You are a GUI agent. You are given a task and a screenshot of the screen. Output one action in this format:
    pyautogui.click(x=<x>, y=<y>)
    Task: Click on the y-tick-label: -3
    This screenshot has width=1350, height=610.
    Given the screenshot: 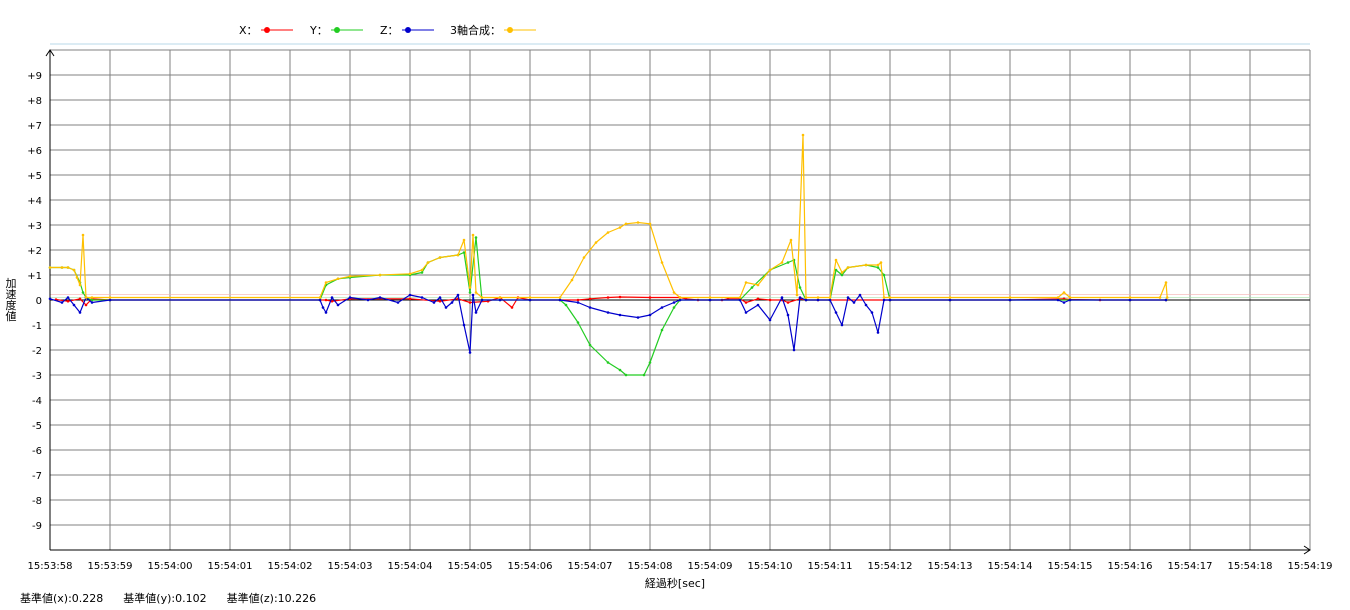 What is the action you would take?
    pyautogui.click(x=37, y=376)
    